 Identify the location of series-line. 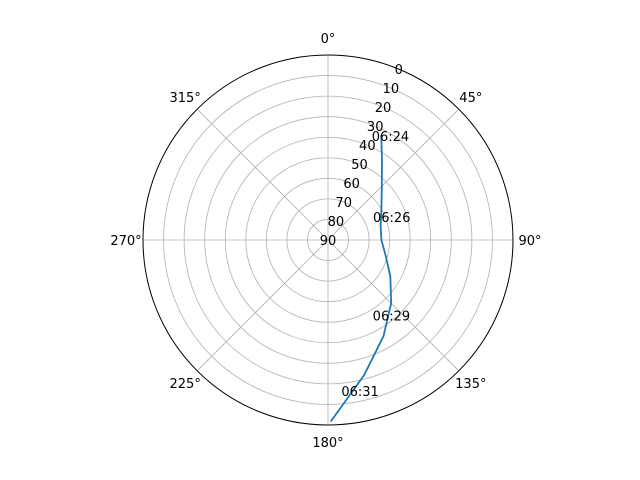
(361, 278).